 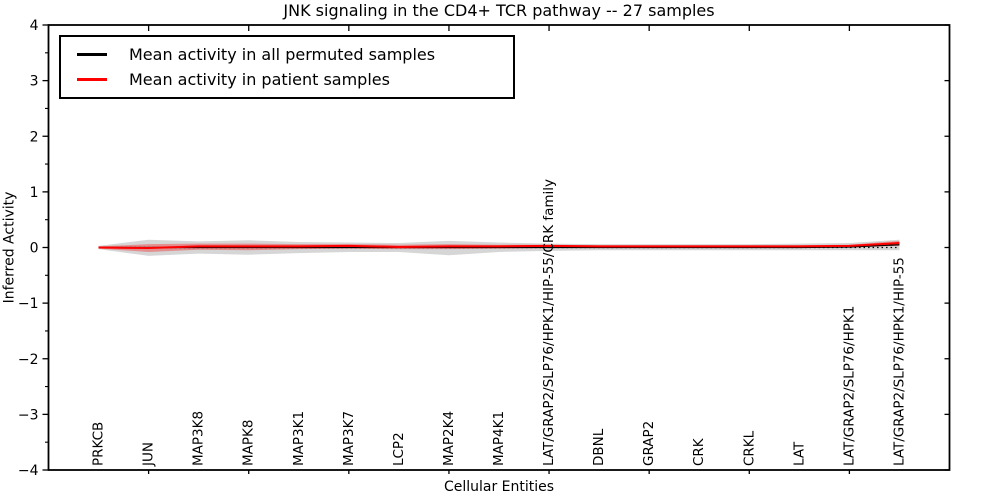 I want to click on x-axis-label: Cellular Entities, so click(x=499, y=487).